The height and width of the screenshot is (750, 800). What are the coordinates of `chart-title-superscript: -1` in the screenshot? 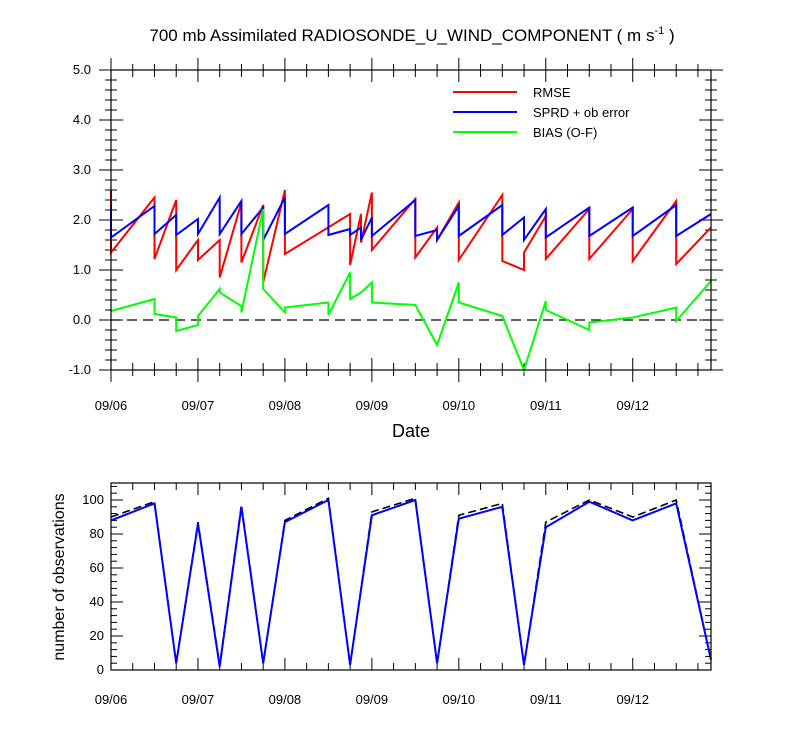 It's located at (659, 31).